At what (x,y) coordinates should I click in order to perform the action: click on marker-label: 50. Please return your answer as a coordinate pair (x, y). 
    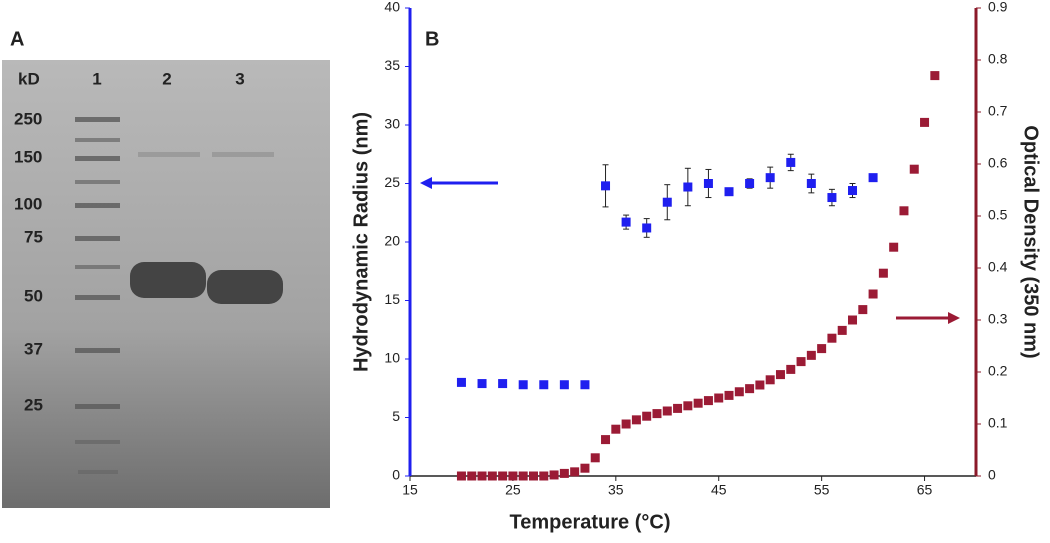
    Looking at the image, I should click on (33, 295).